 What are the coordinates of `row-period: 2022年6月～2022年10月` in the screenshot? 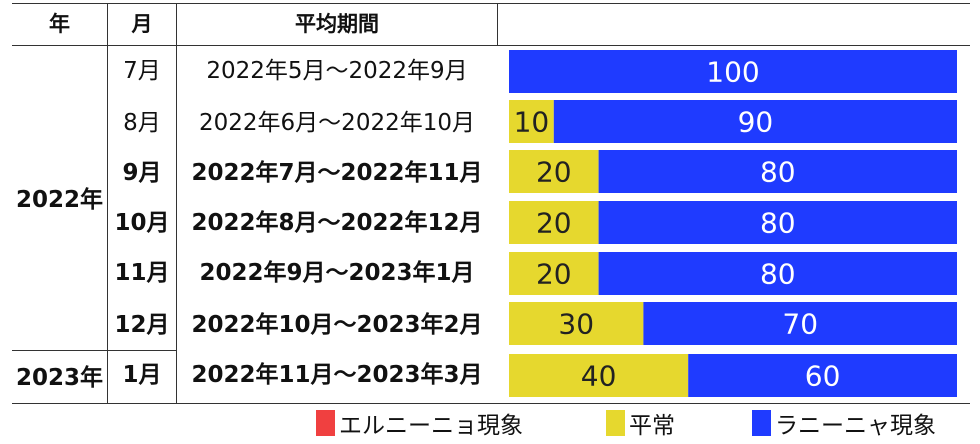 It's located at (337, 123).